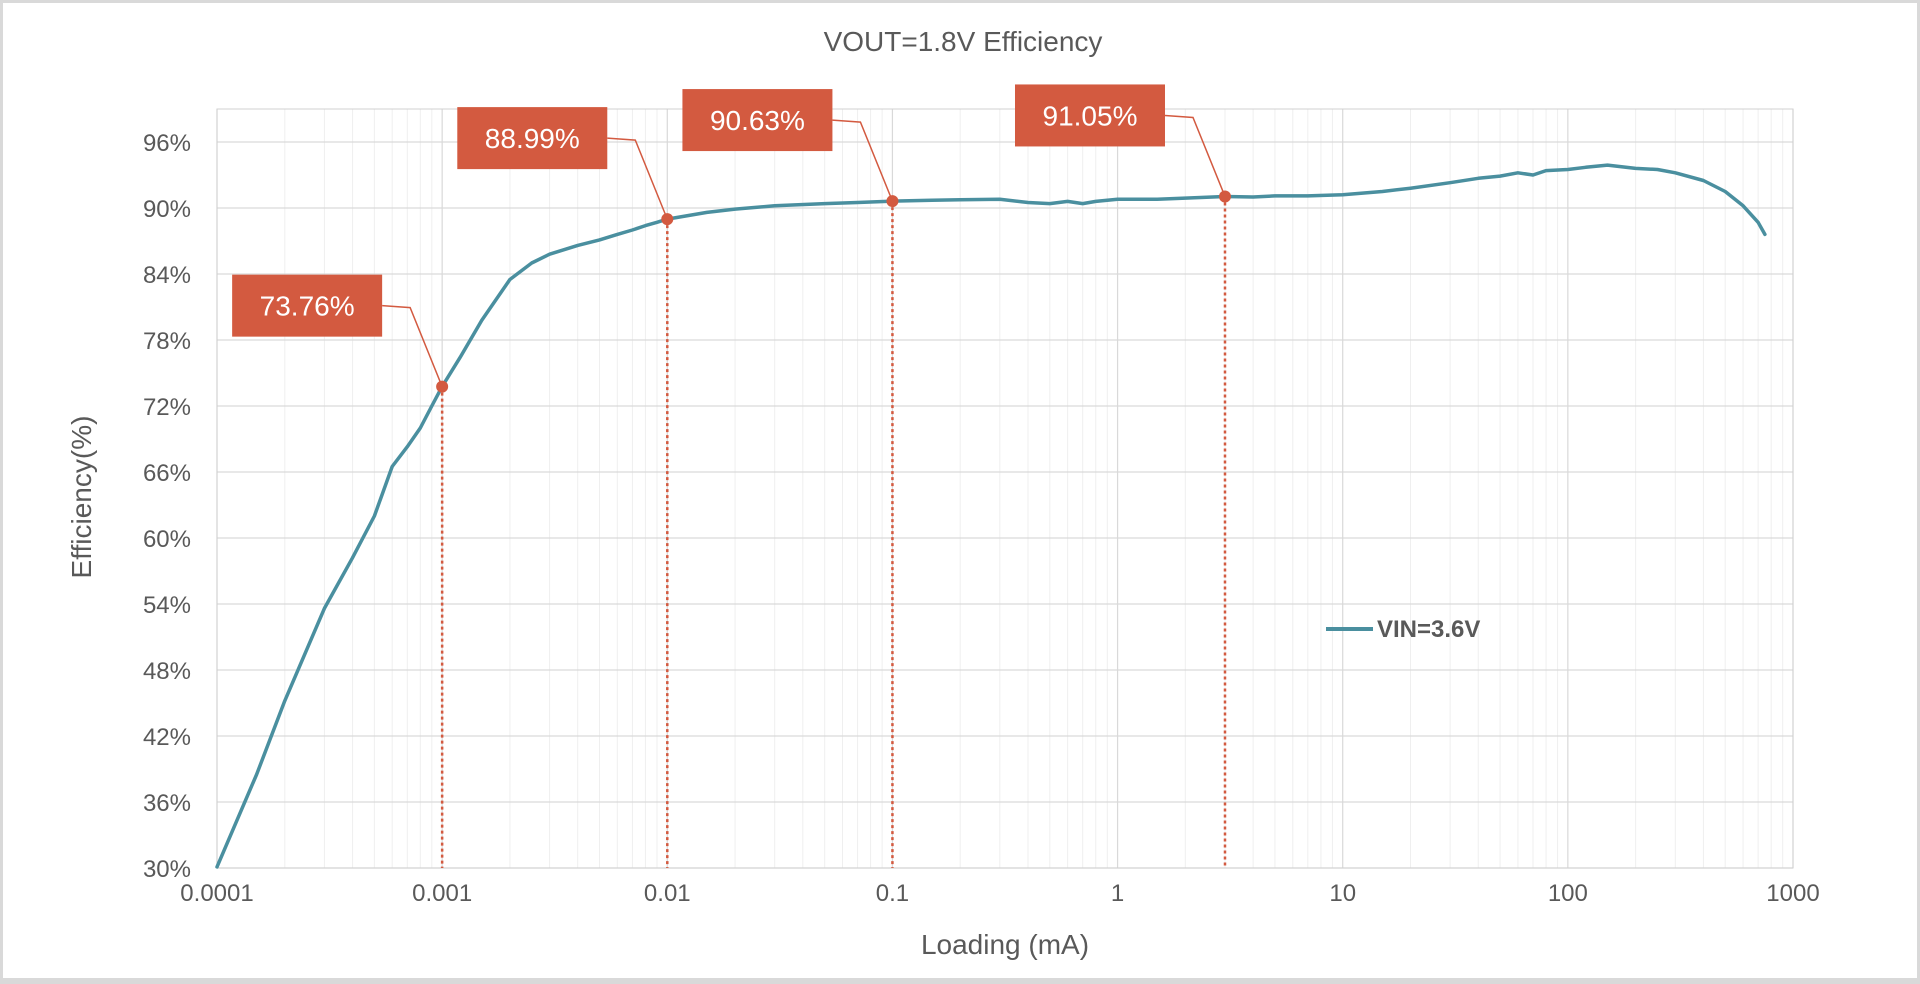 This screenshot has width=1920, height=984. What do you see at coordinates (667, 893) in the screenshot?
I see `x-tick-label: 0.01` at bounding box center [667, 893].